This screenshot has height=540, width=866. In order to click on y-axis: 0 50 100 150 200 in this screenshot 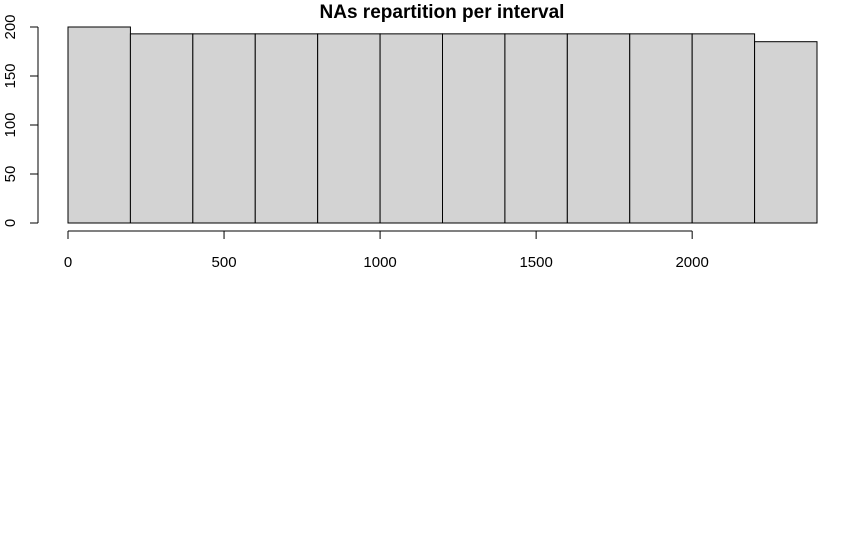, I will do `click(20, 120)`.